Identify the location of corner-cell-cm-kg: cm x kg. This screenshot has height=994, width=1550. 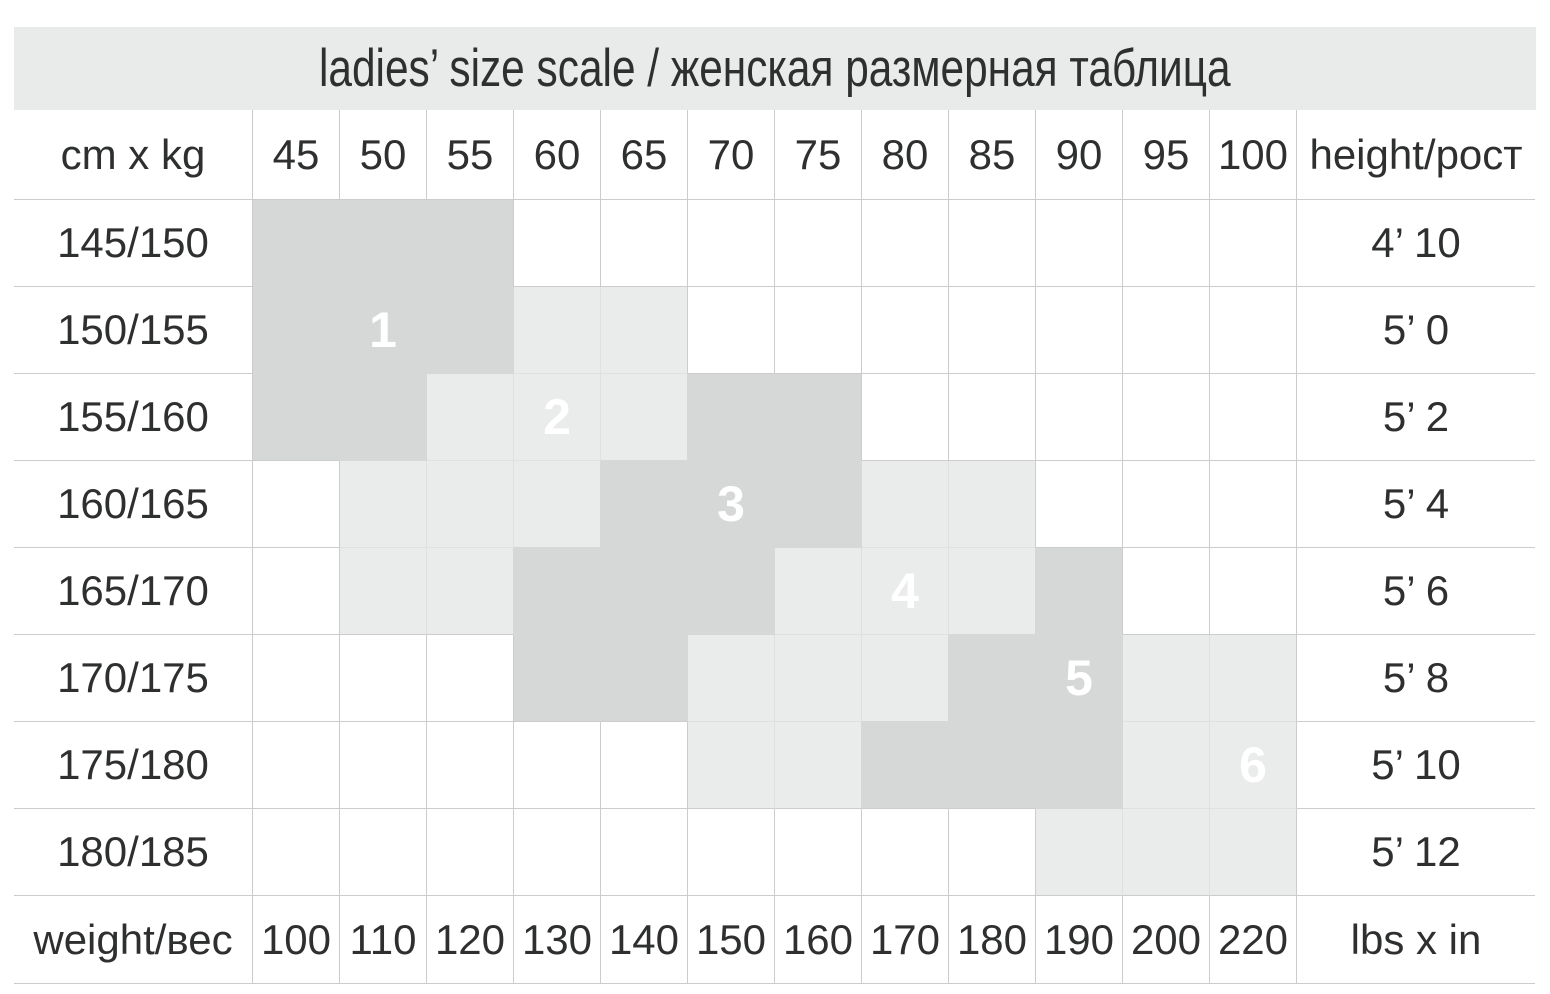
(133, 155).